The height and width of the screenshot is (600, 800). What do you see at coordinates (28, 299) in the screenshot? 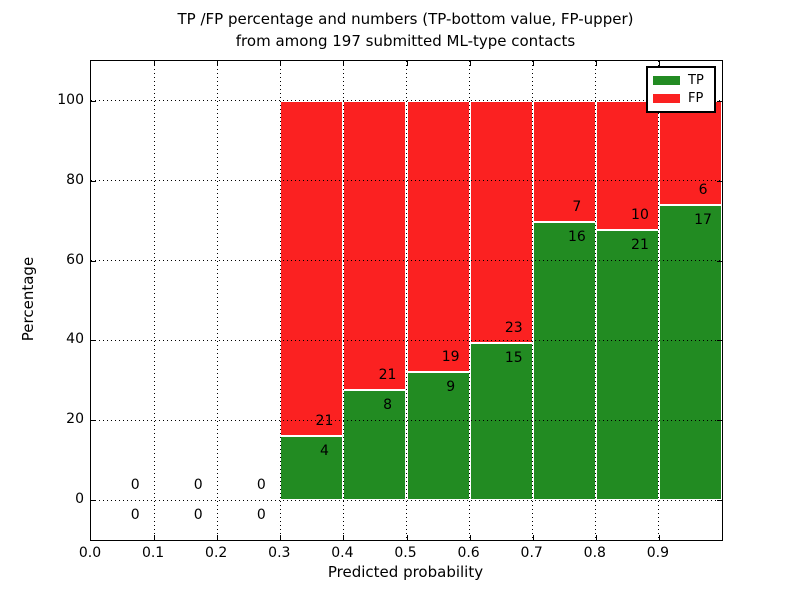
I see `y-axis-label: Percentage` at bounding box center [28, 299].